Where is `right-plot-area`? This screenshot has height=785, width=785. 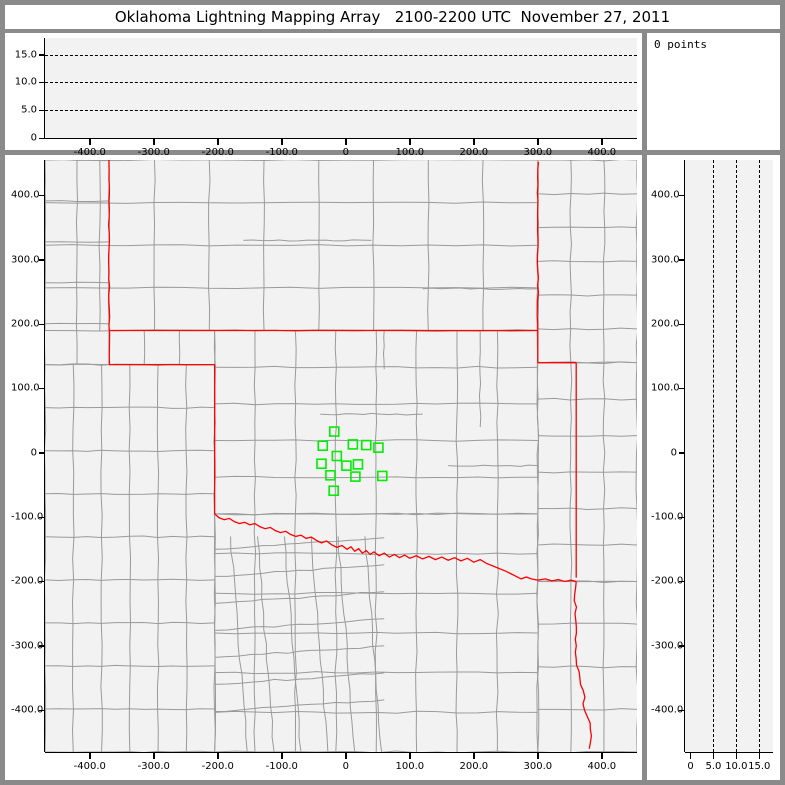
right-plot-area is located at coordinates (729, 456).